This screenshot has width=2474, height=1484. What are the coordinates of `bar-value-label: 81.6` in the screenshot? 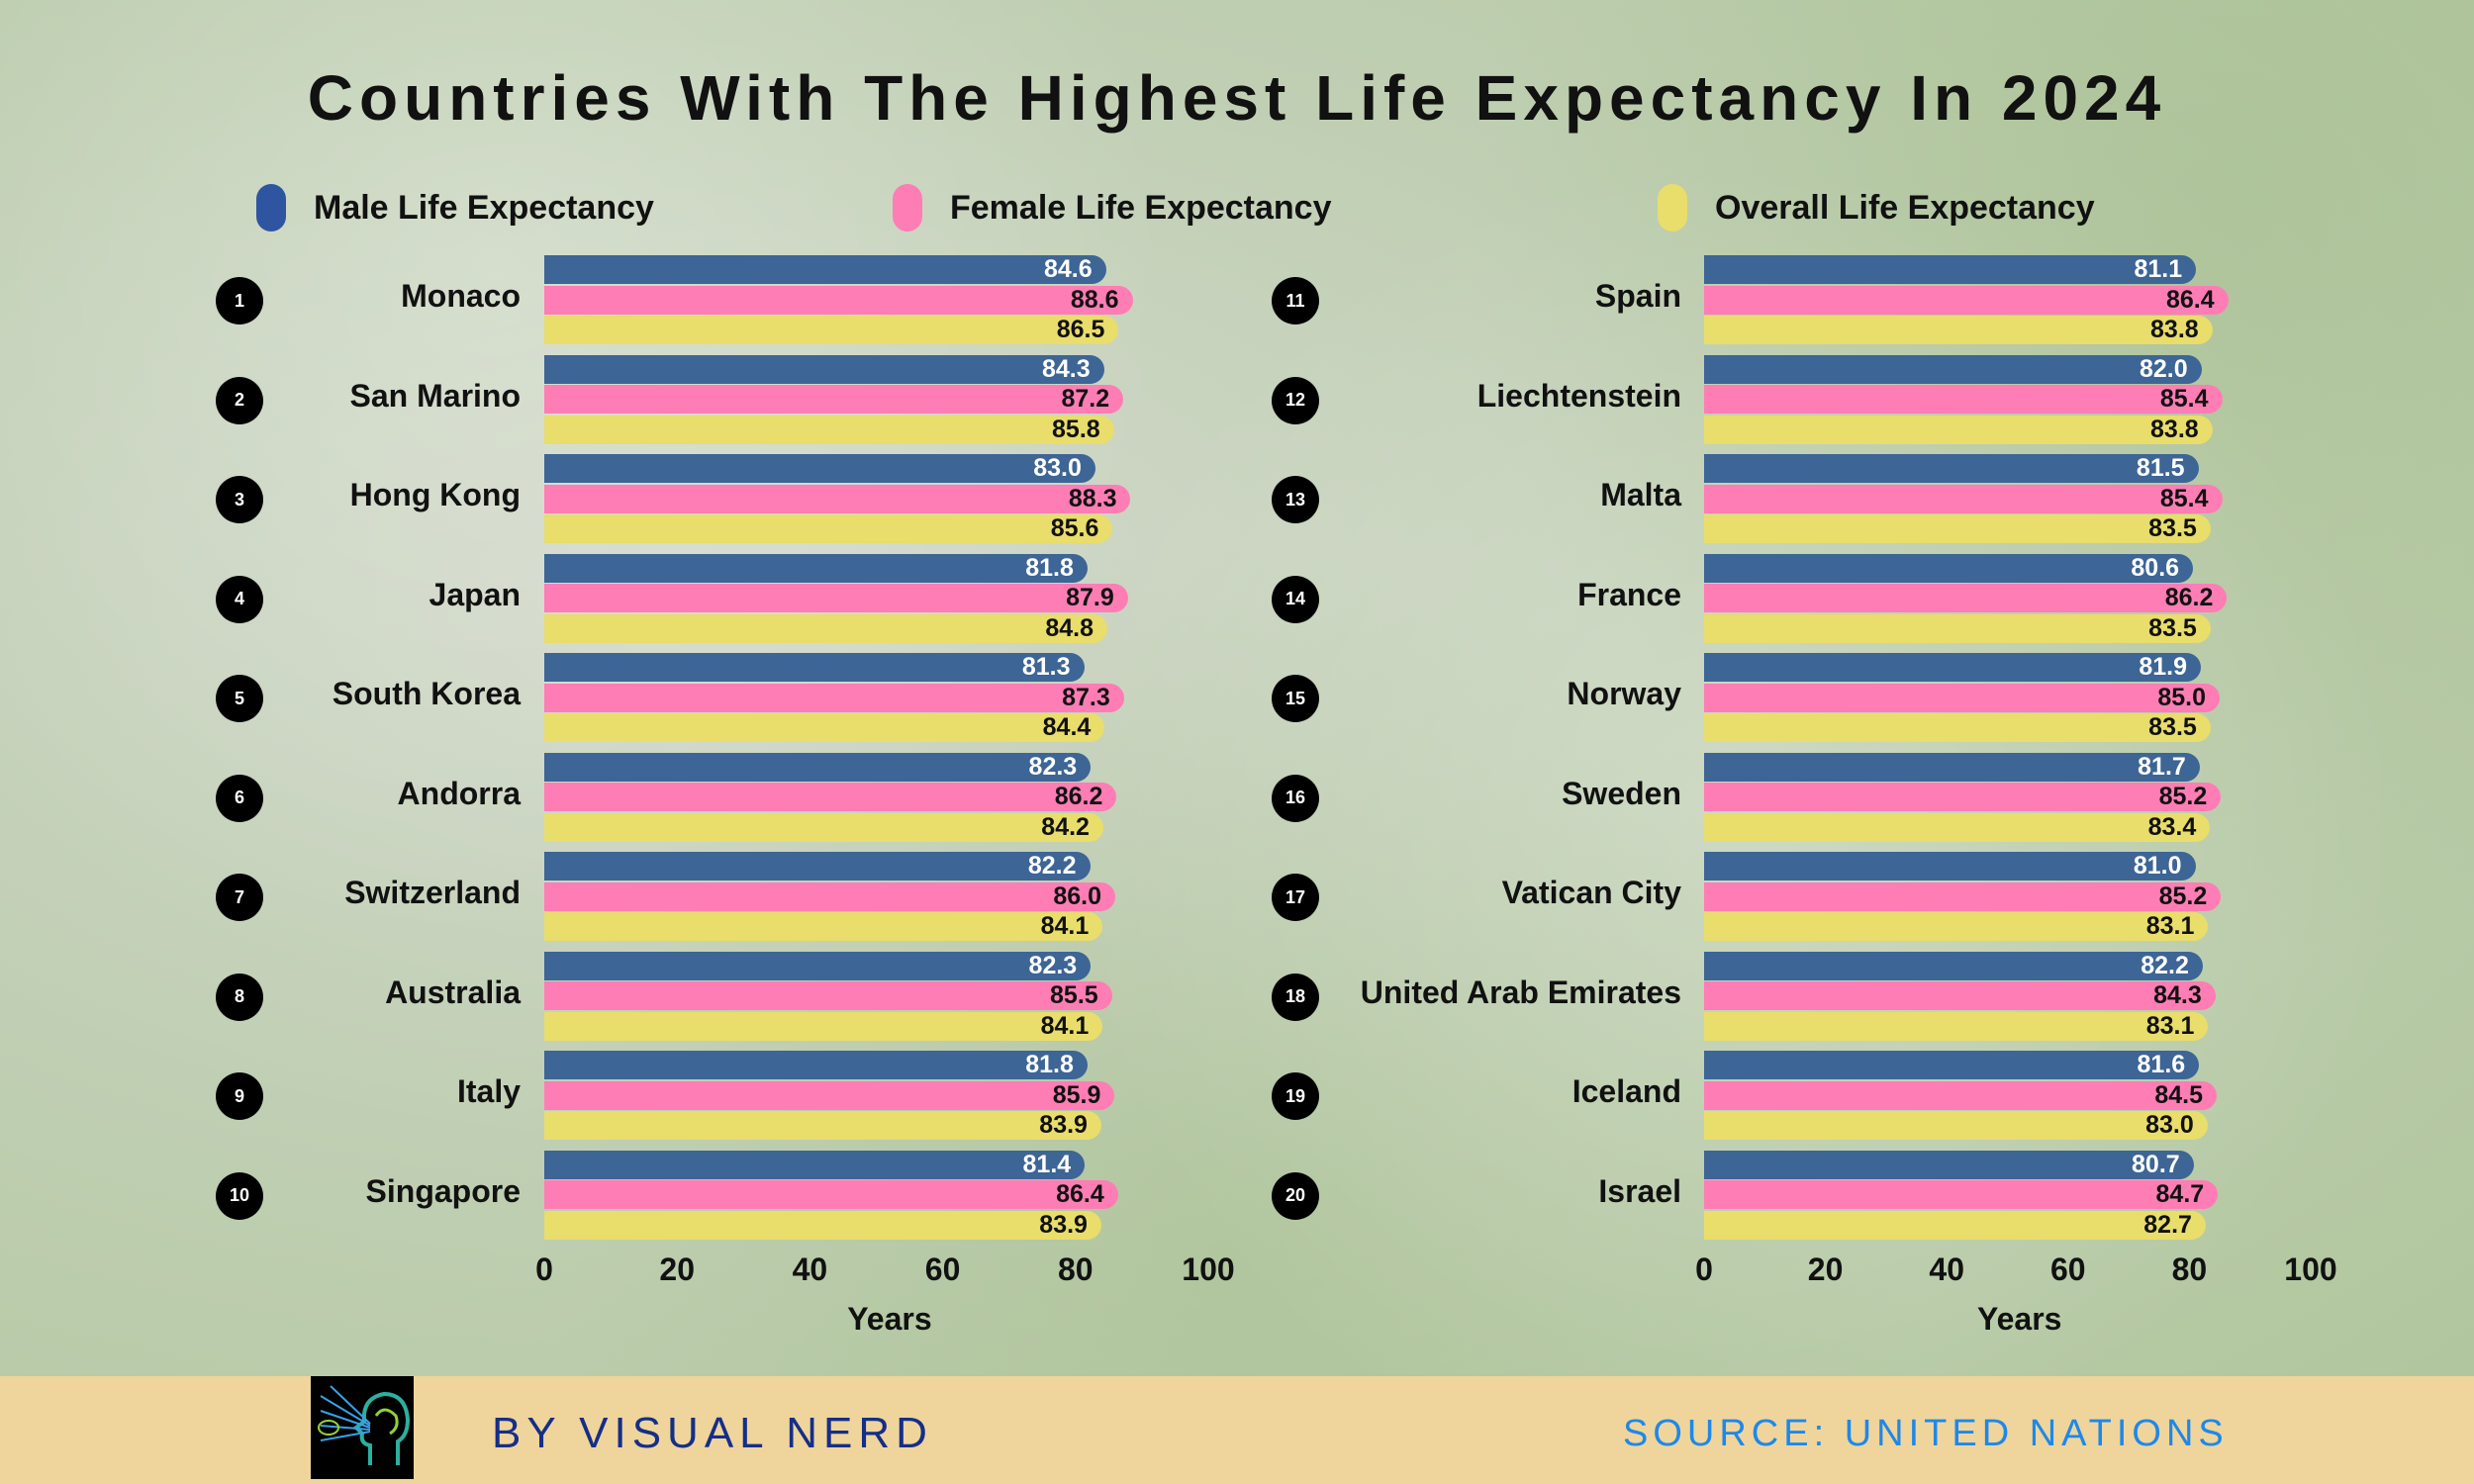 It's located at (2162, 1064).